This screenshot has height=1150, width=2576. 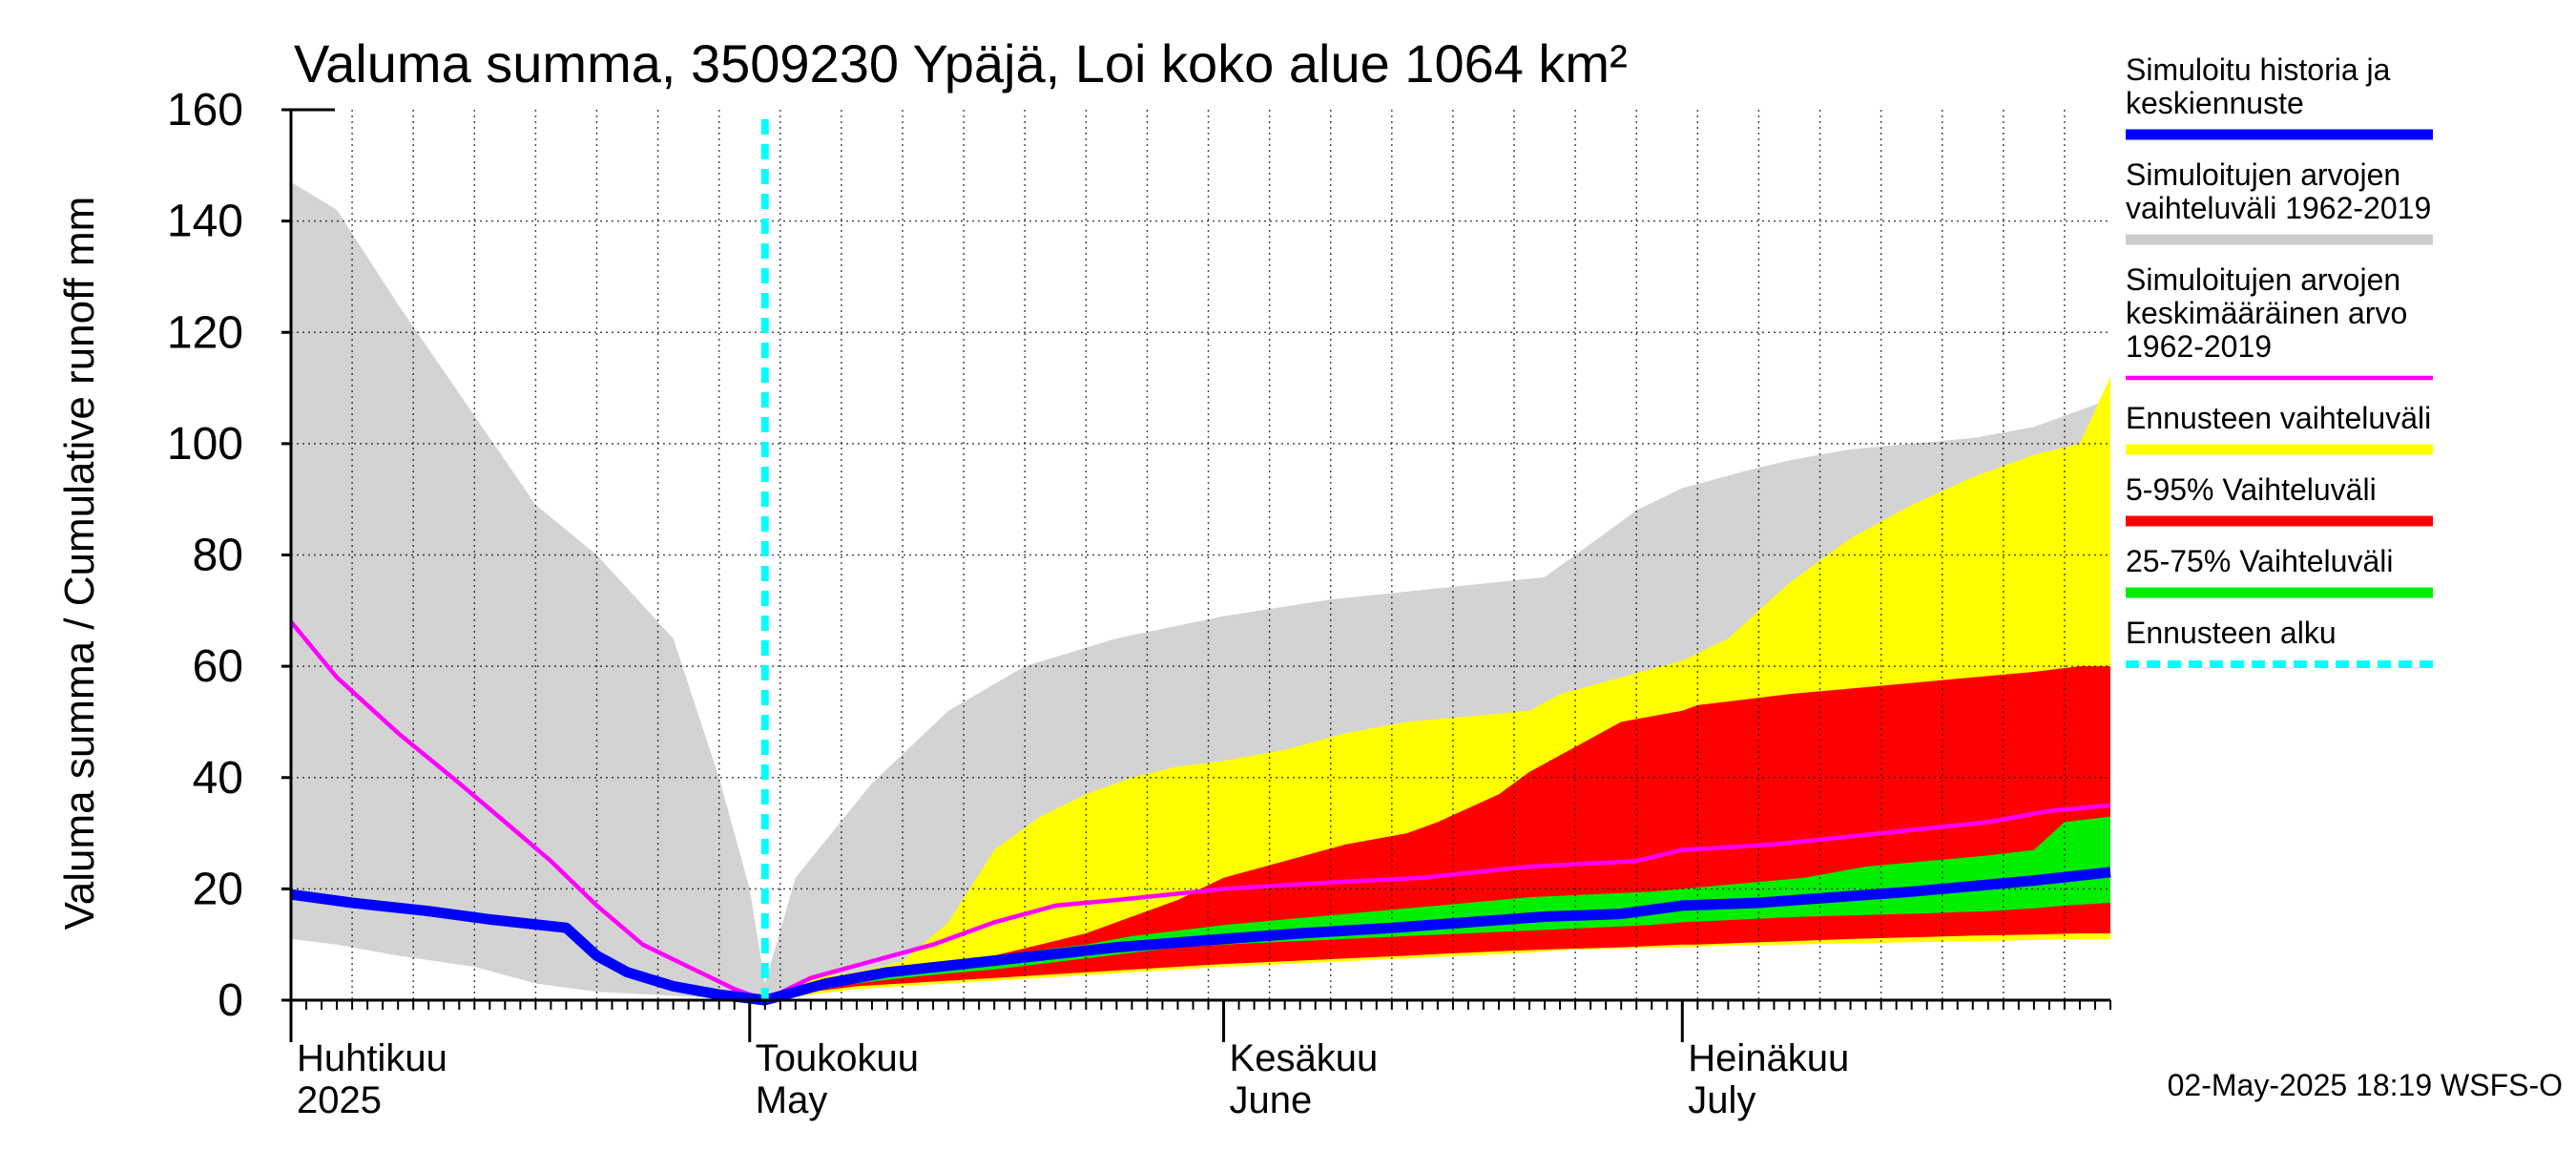 What do you see at coordinates (205, 222) in the screenshot?
I see `y-tick-label: 140` at bounding box center [205, 222].